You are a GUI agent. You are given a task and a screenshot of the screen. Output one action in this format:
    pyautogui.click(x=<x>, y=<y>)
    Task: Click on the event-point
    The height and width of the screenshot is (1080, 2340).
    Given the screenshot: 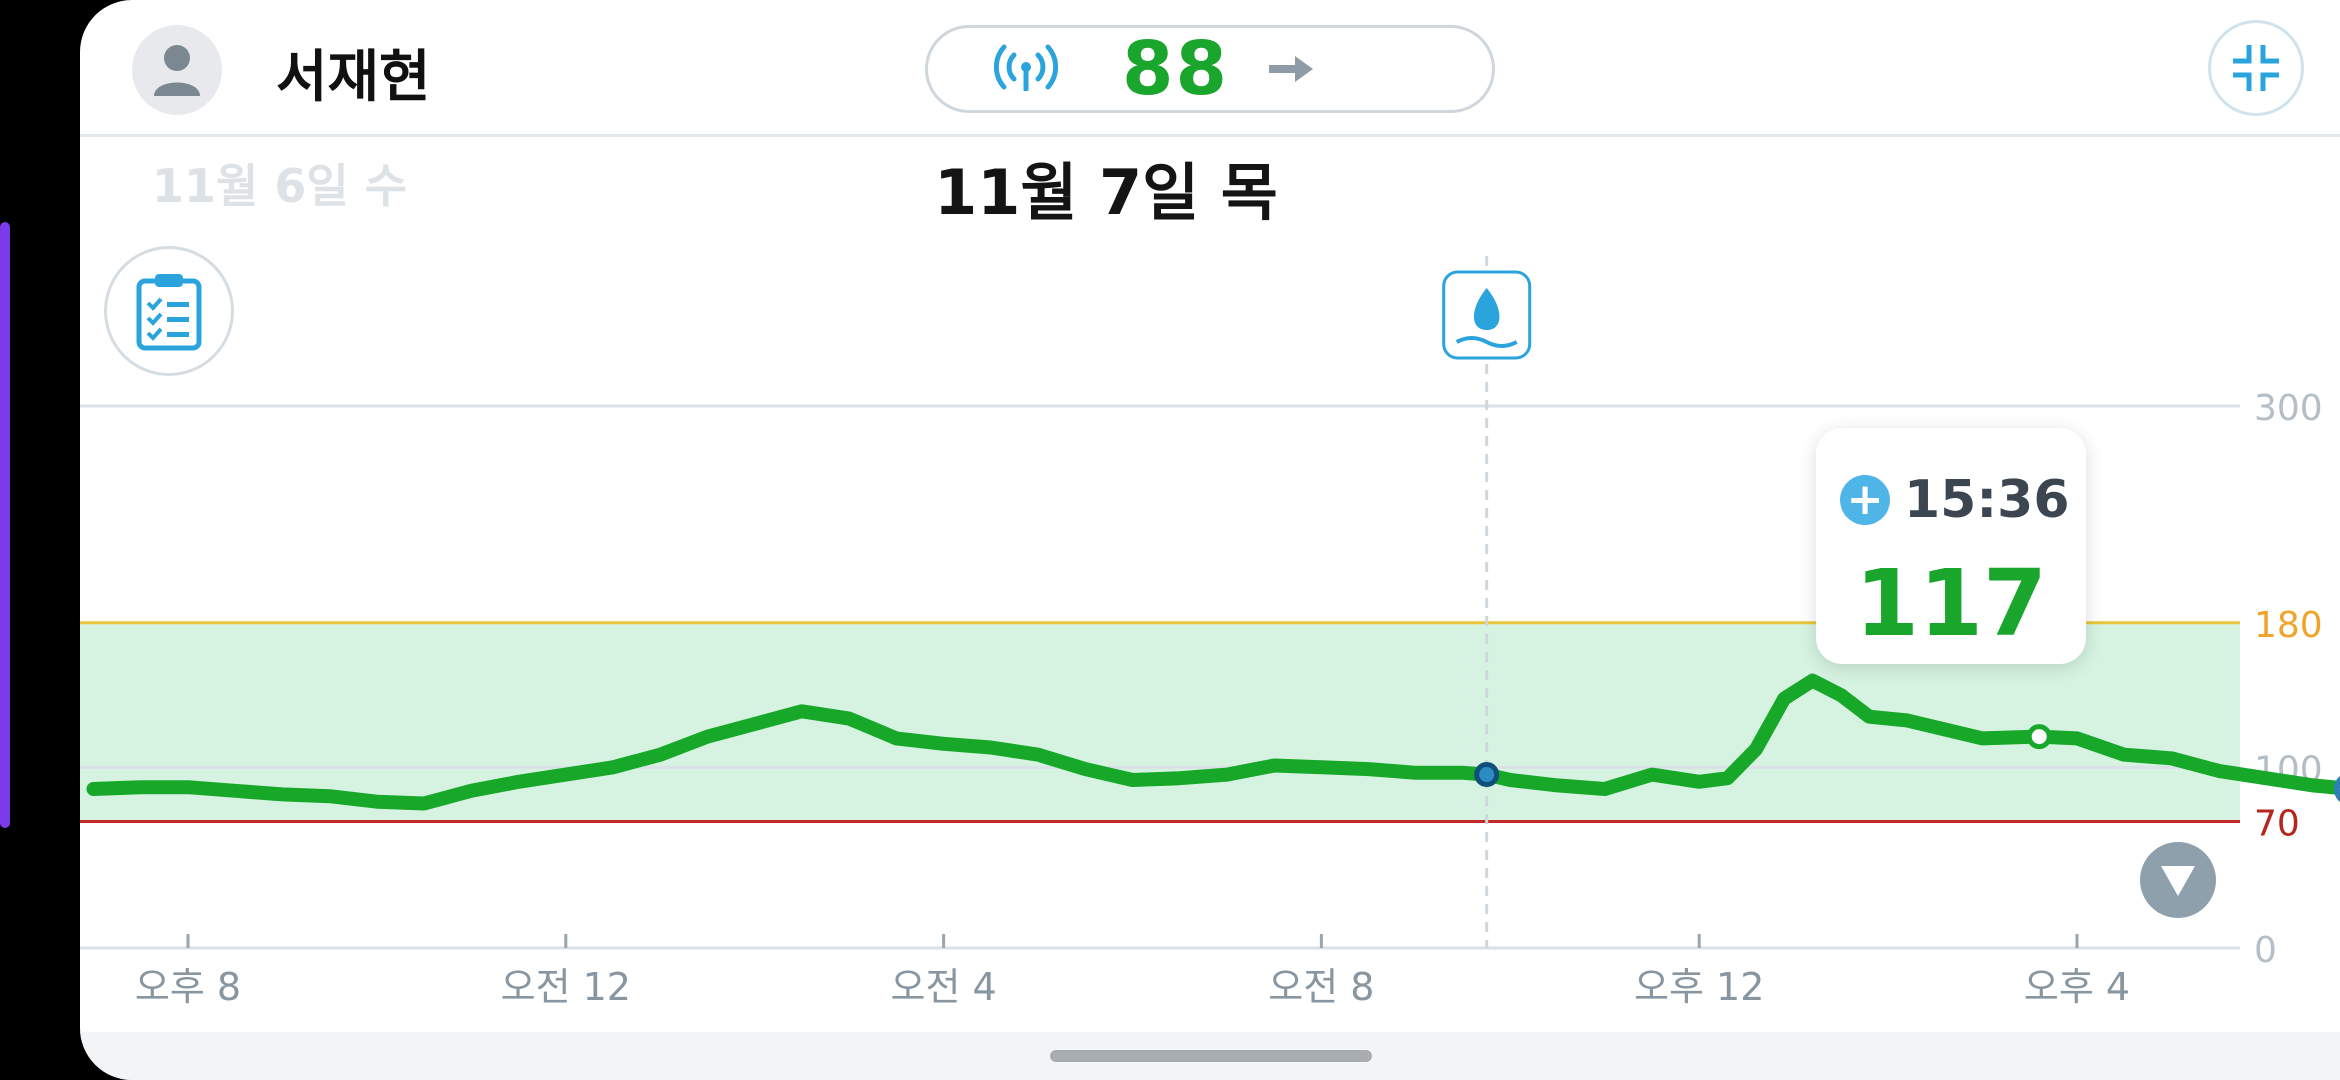 What is the action you would take?
    pyautogui.click(x=1487, y=775)
    